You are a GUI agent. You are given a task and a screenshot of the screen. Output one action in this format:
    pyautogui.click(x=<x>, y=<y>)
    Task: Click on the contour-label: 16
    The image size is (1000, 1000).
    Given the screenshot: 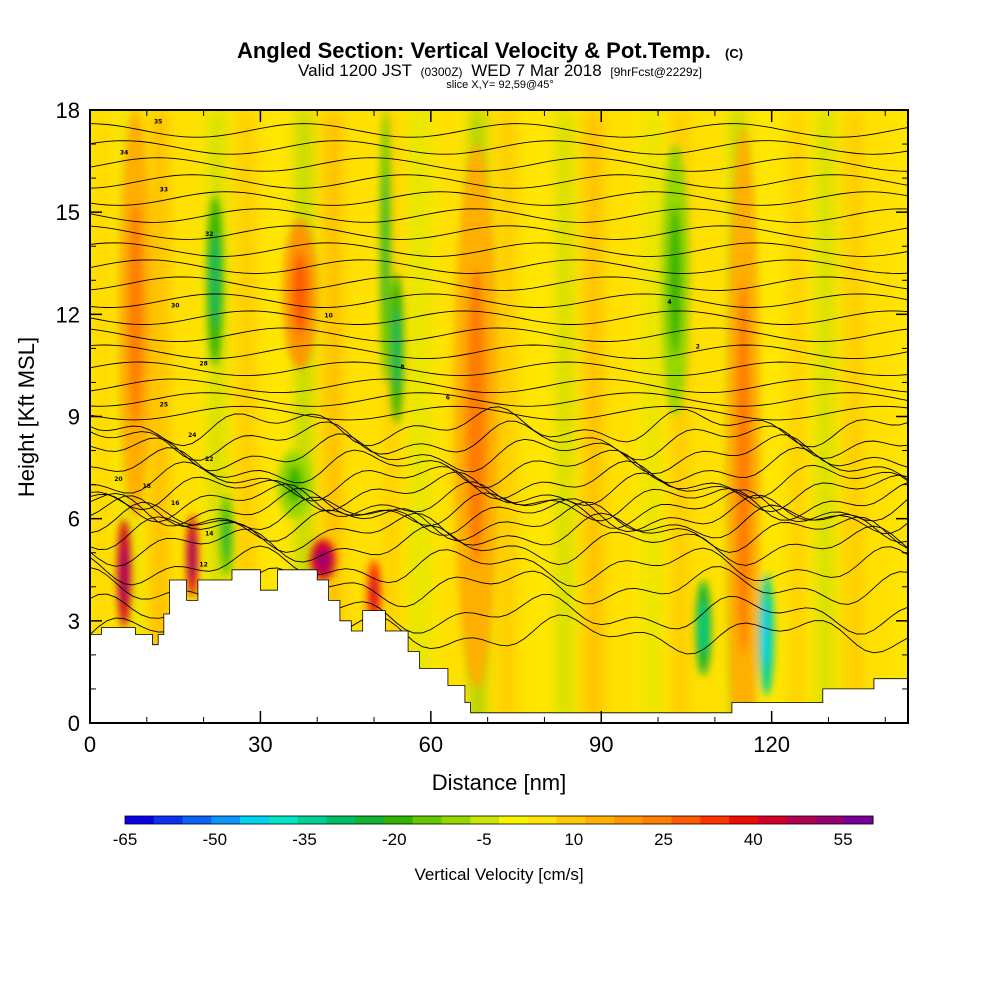 What is the action you would take?
    pyautogui.click(x=175, y=503)
    